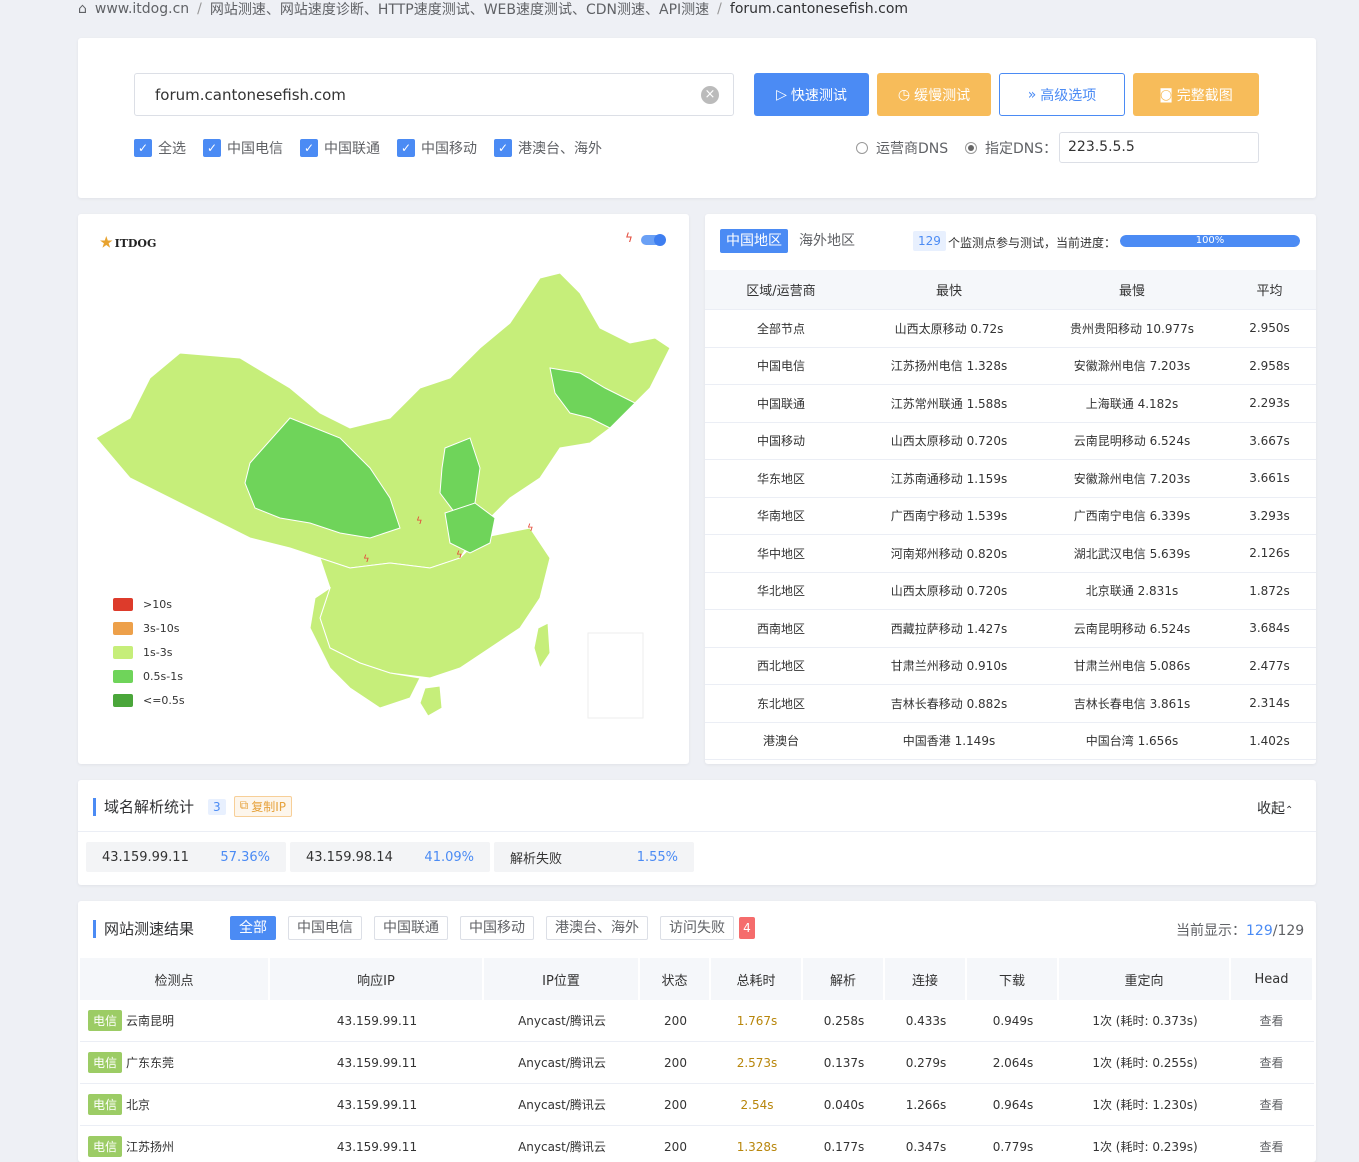 Image resolution: width=1359 pixels, height=1162 pixels. Describe the element at coordinates (1013, 1020) in the screenshot. I see `cell-down: 0.949s` at that location.